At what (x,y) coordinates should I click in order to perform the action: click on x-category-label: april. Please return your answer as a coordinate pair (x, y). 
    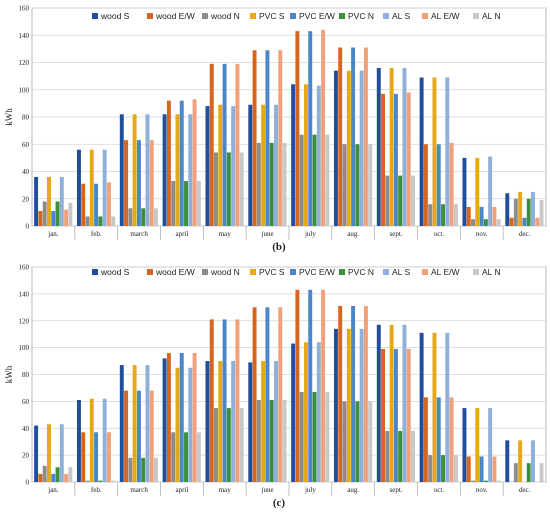
    Looking at the image, I should click on (182, 490).